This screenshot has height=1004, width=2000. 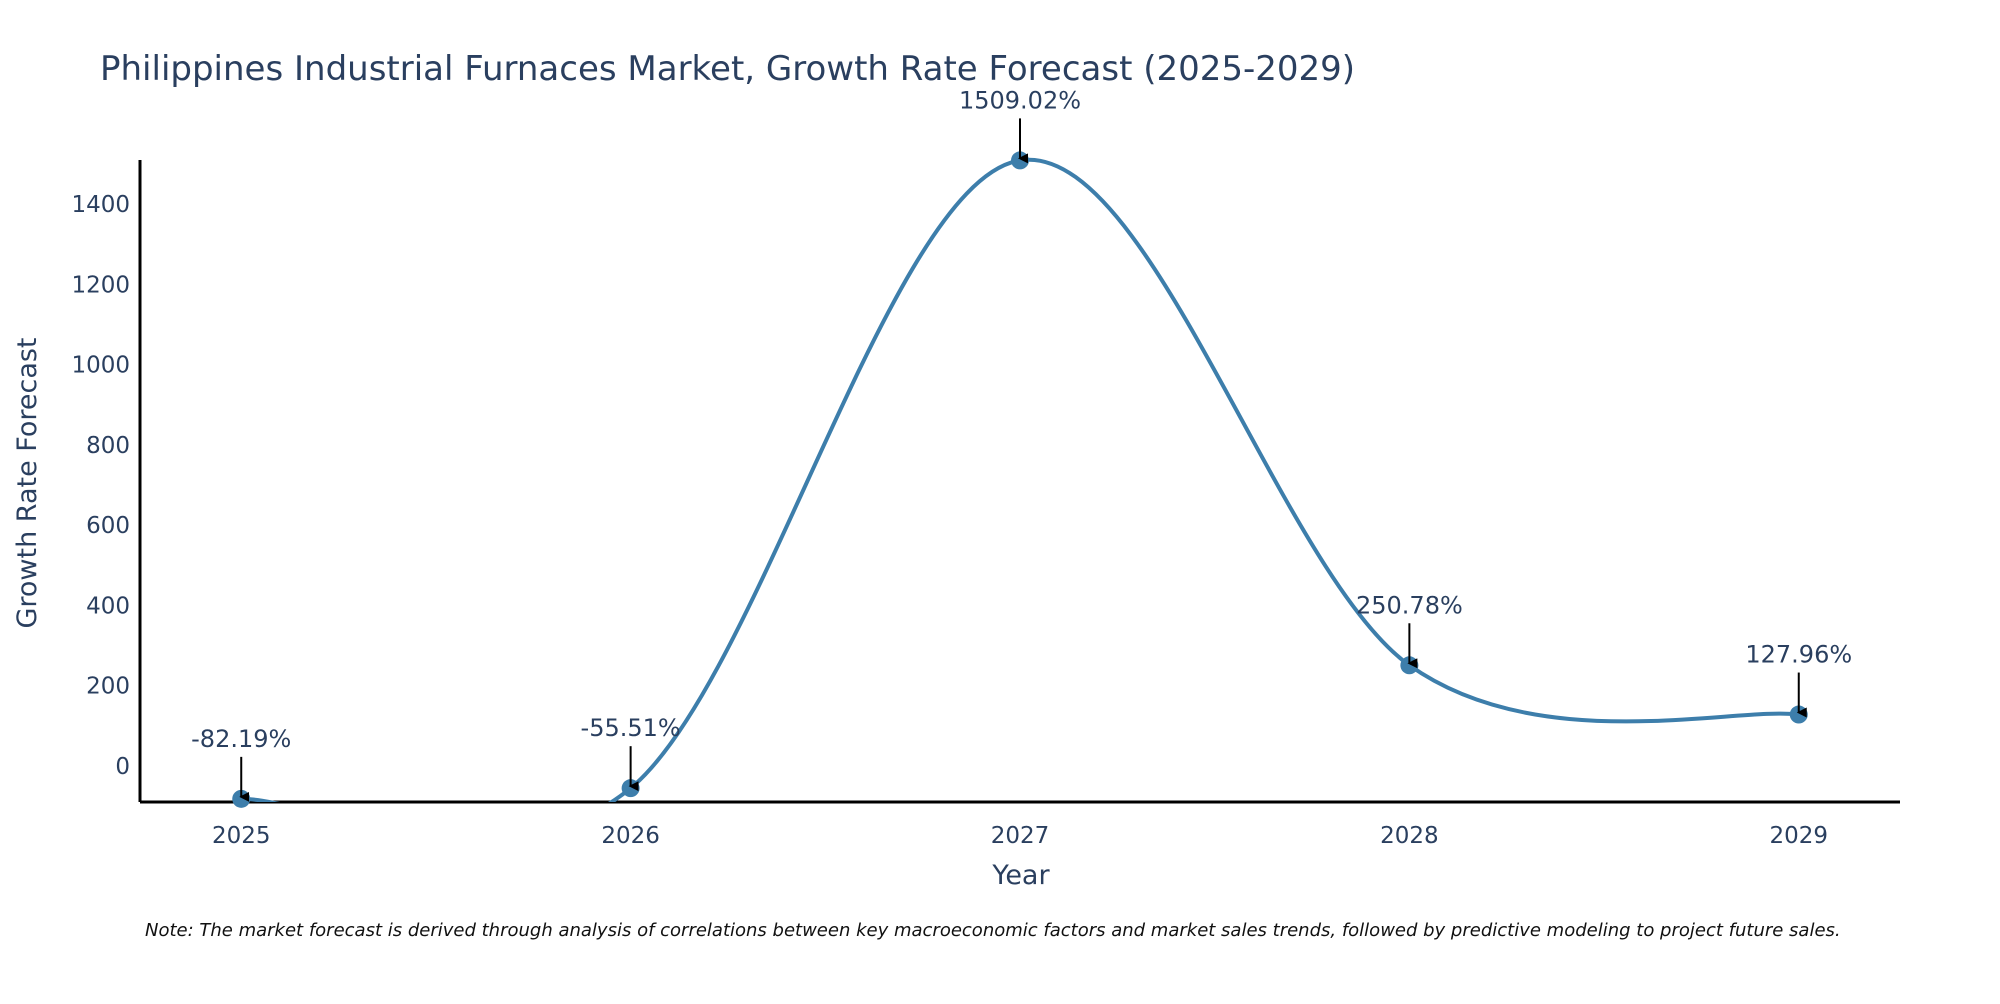 What do you see at coordinates (100, 205) in the screenshot?
I see `y-tick-label: 1400` at bounding box center [100, 205].